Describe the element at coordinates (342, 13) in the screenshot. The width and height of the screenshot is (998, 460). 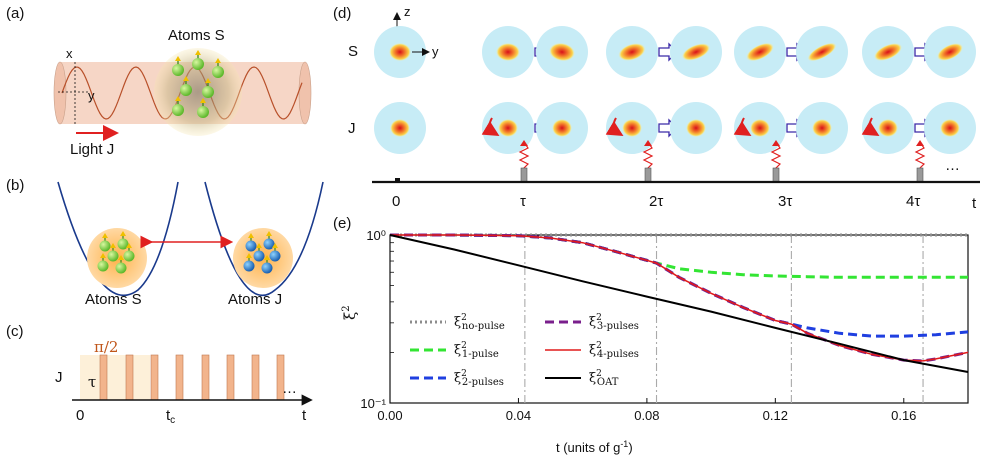
I see `panel-d-label: (d)` at that location.